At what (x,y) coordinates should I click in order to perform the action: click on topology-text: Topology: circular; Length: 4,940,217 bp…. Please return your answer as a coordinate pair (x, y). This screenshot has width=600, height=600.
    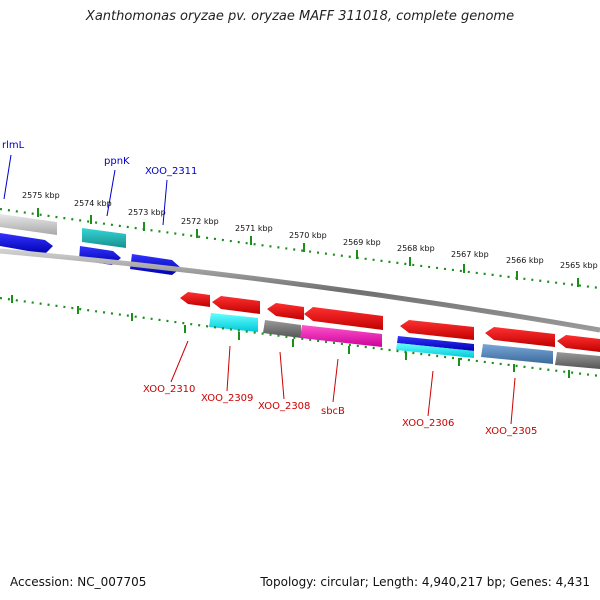
    Looking at the image, I should click on (425, 582).